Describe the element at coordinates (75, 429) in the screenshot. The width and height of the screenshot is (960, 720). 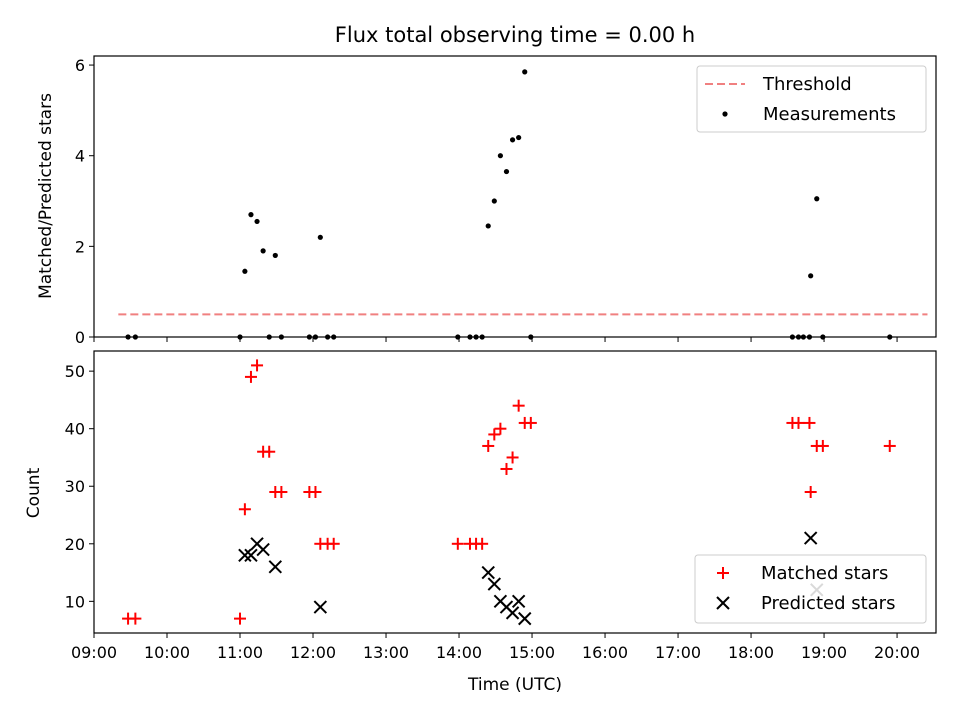
I see `bottom-y-tick-label: 40` at that location.